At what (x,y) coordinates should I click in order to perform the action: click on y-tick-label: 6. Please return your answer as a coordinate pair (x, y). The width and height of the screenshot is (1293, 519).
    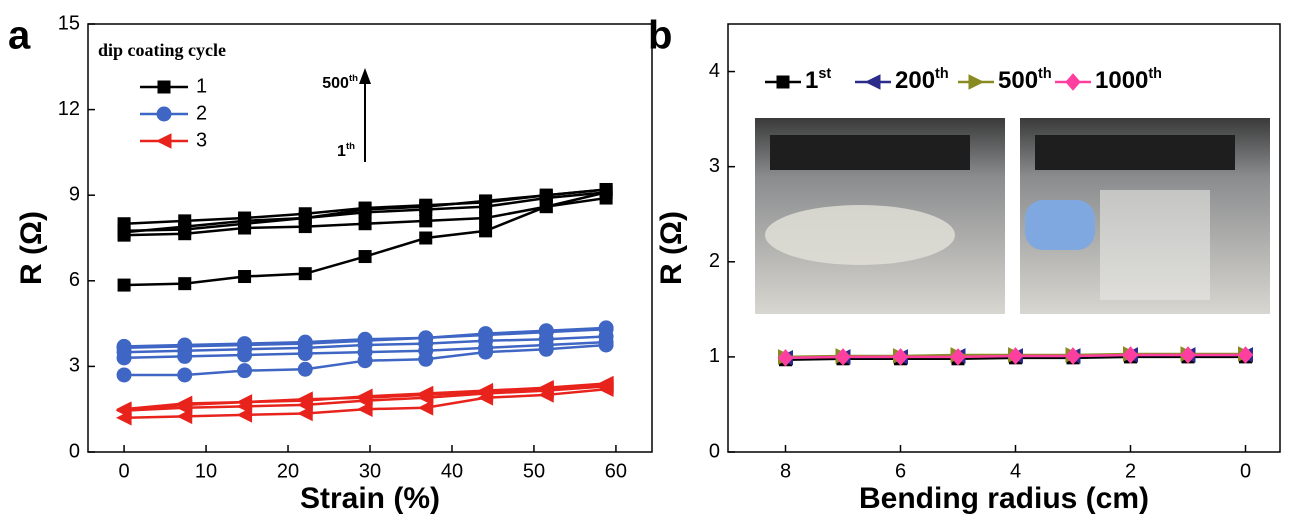
    Looking at the image, I should click on (74, 280).